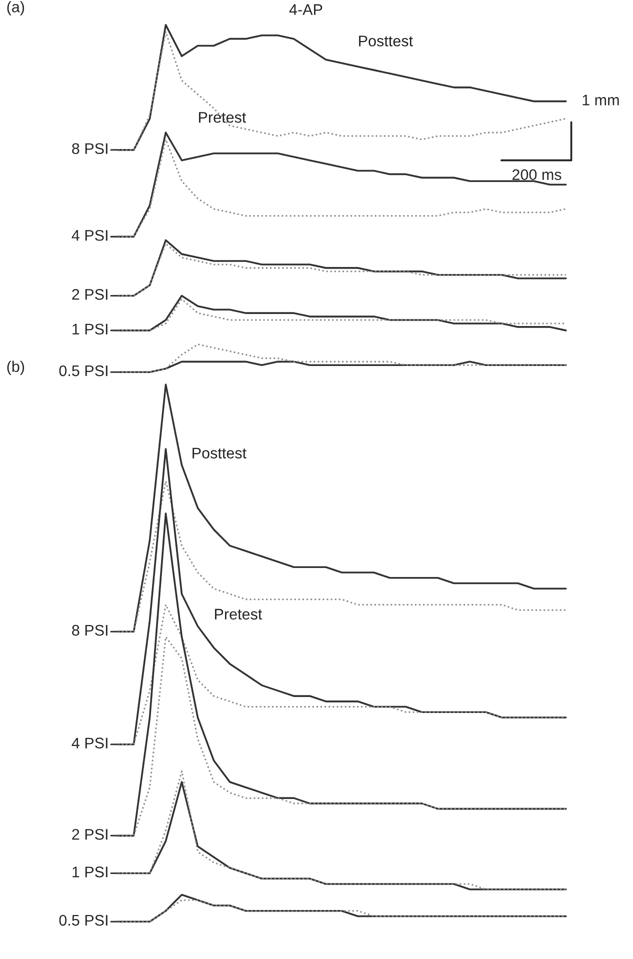 The width and height of the screenshot is (633, 959). What do you see at coordinates (600, 100) in the screenshot?
I see `text: 1 mm` at bounding box center [600, 100].